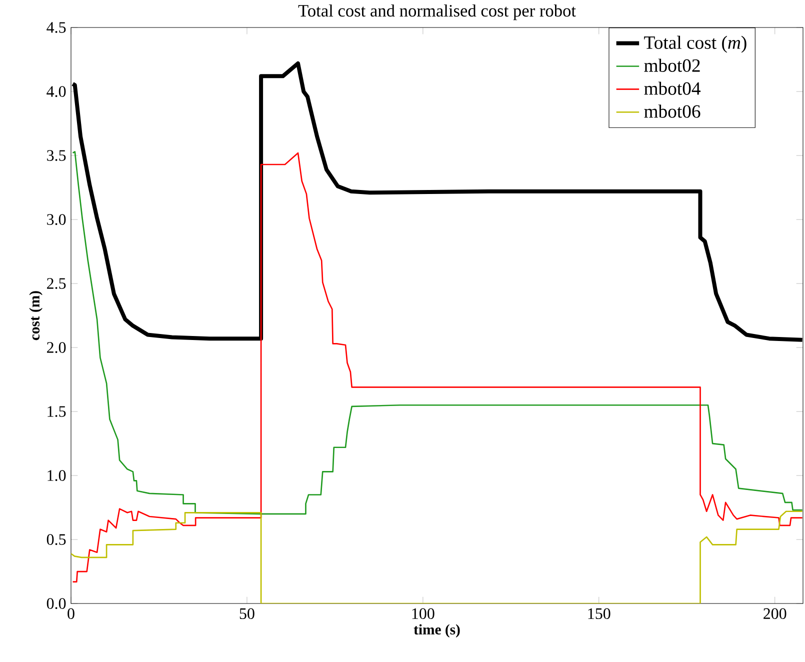  What do you see at coordinates (437, 631) in the screenshot?
I see `x-axis-title: time (s)` at bounding box center [437, 631].